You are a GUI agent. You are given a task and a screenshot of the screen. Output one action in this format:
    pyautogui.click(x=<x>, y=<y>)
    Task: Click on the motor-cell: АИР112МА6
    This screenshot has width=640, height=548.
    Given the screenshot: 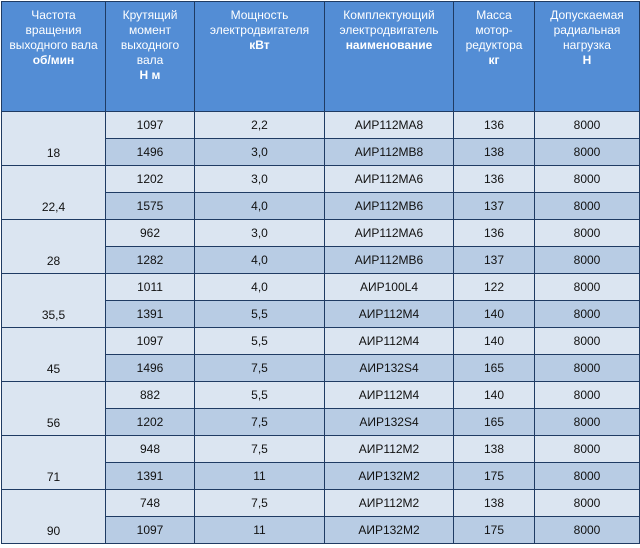 What is the action you would take?
    pyautogui.click(x=389, y=233)
    